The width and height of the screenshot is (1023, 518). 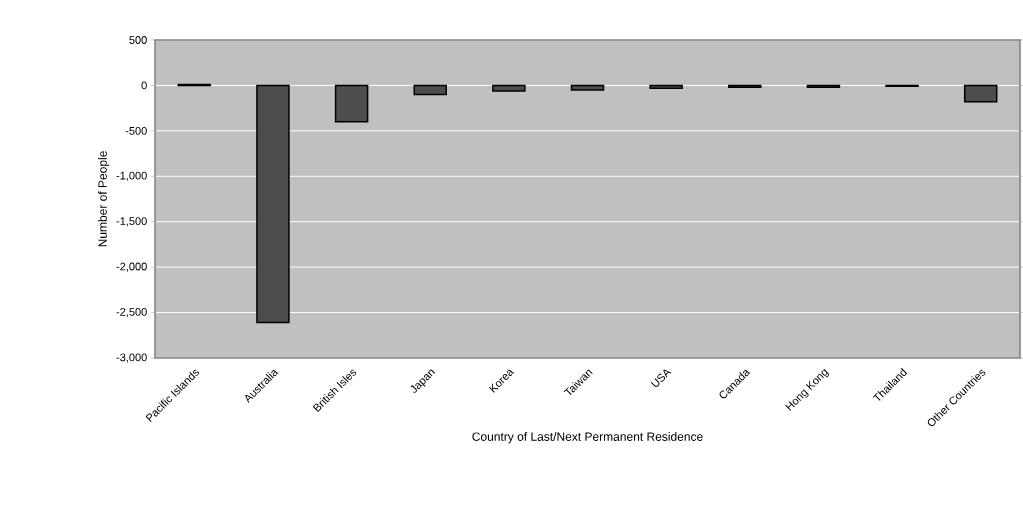 I want to click on y-axis-title: Number of People, so click(x=104, y=199).